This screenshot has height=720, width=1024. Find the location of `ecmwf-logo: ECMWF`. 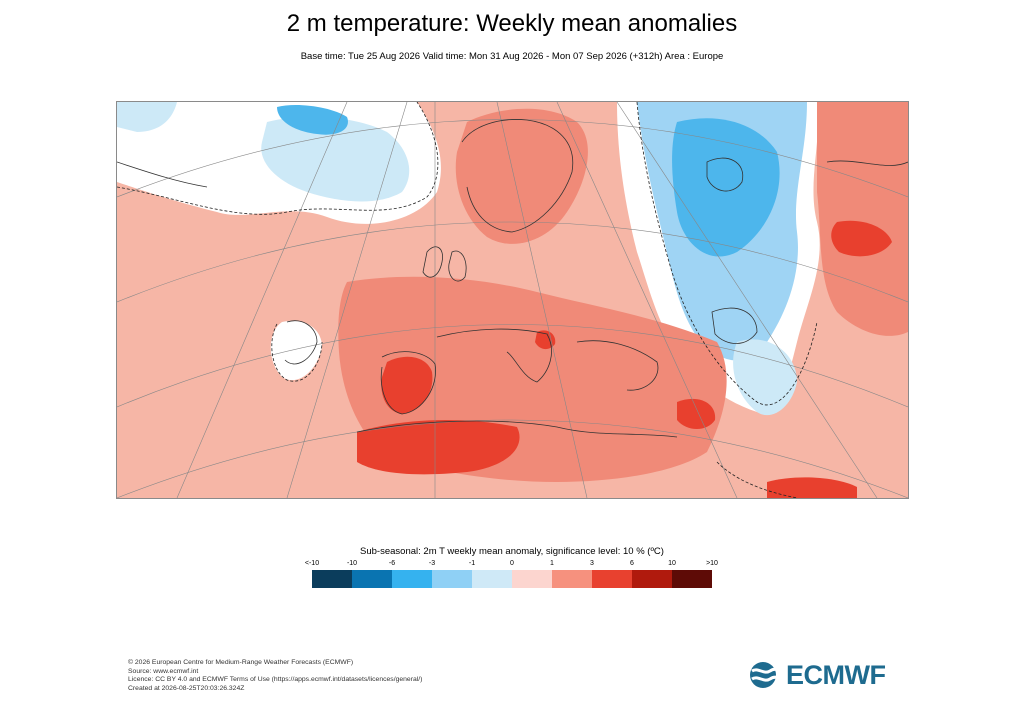

ecmwf-logo: ECMWF is located at coordinates (823, 675).